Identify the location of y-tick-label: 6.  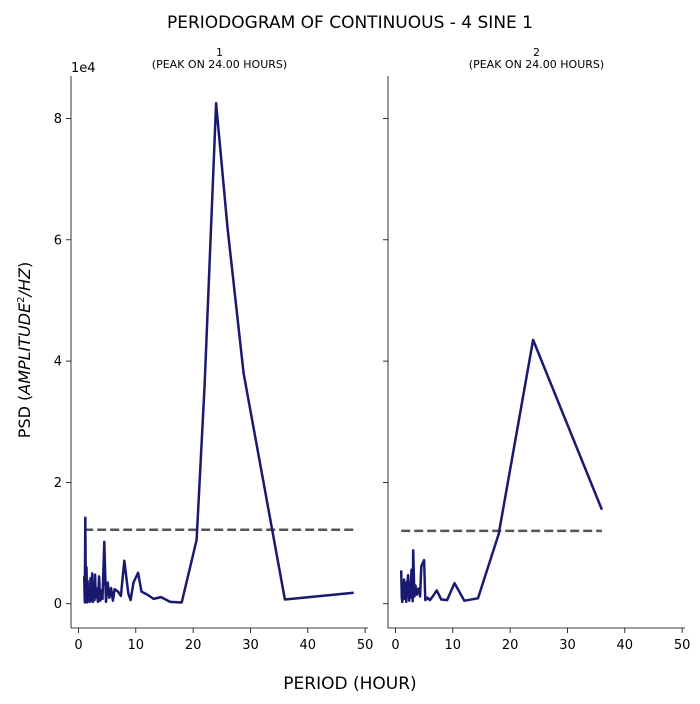
(58, 240).